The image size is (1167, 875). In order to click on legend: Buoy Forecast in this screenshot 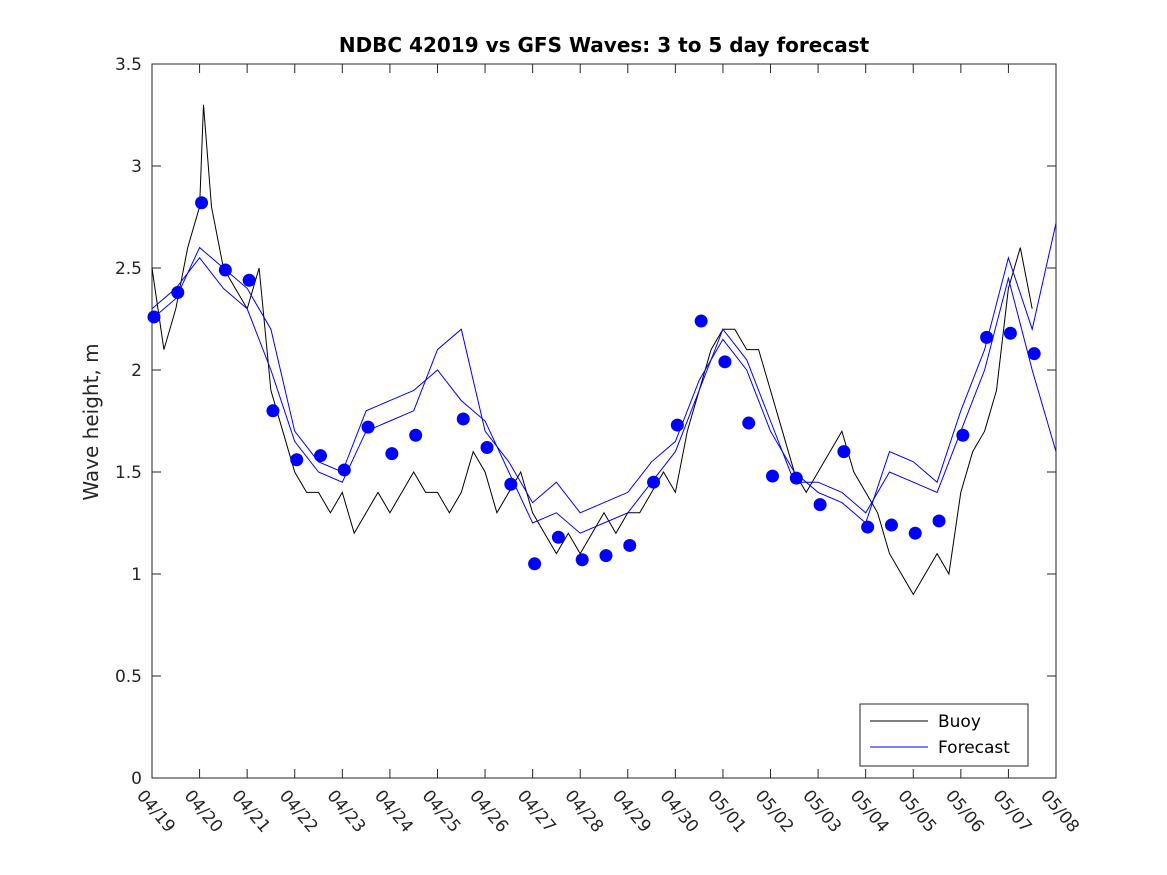, I will do `click(944, 735)`.